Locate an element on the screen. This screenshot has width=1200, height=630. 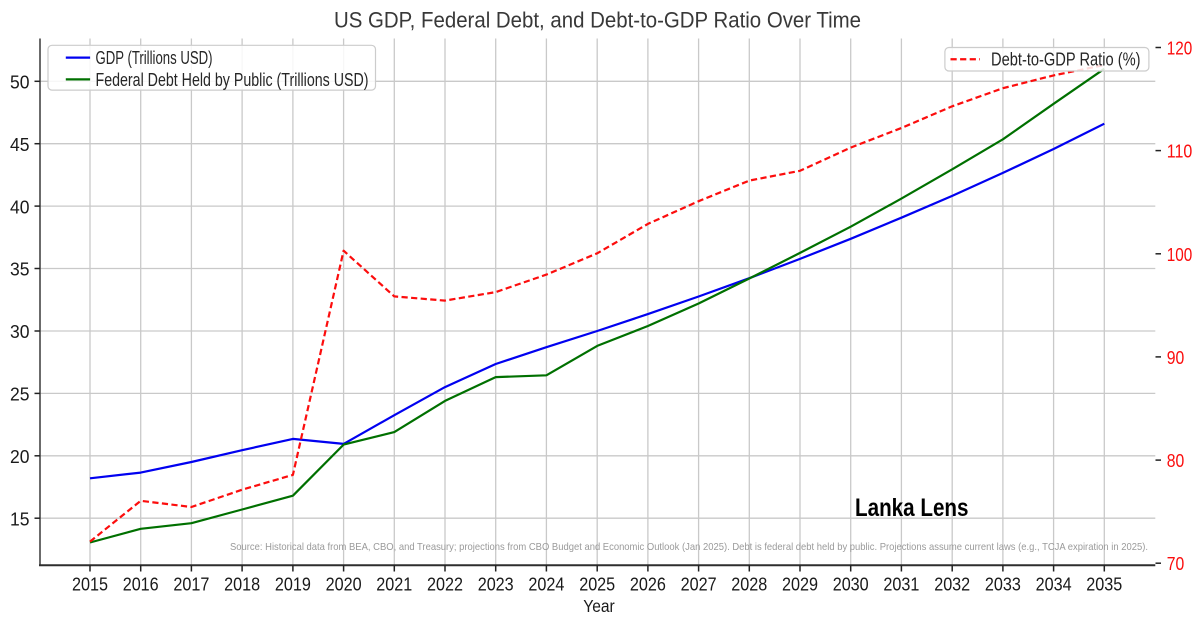
svg-text: GDP (Trillions USD) is located at coordinates (154, 58).